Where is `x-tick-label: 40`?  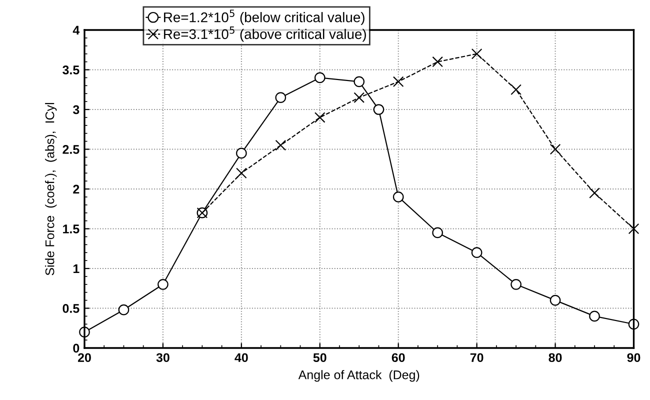 x-tick-label: 40 is located at coordinates (241, 357).